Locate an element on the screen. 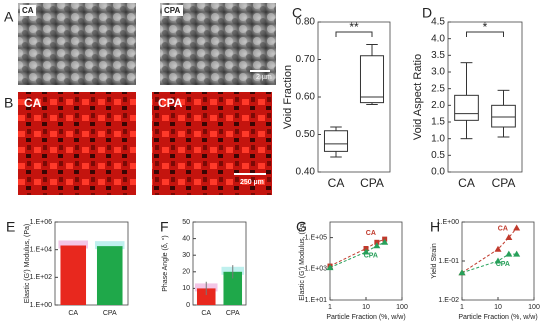  annotation: ** is located at coordinates (354, 27).